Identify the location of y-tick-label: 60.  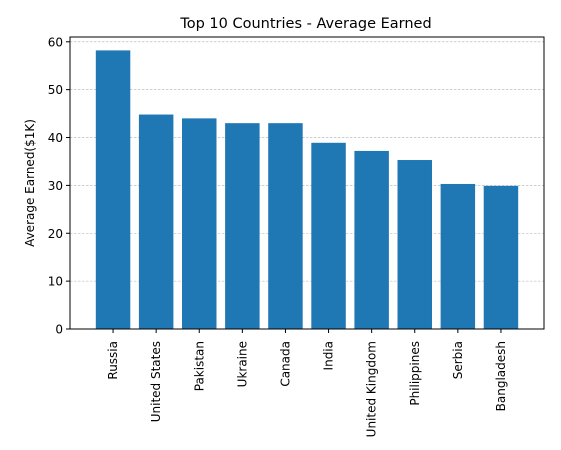
(55, 42).